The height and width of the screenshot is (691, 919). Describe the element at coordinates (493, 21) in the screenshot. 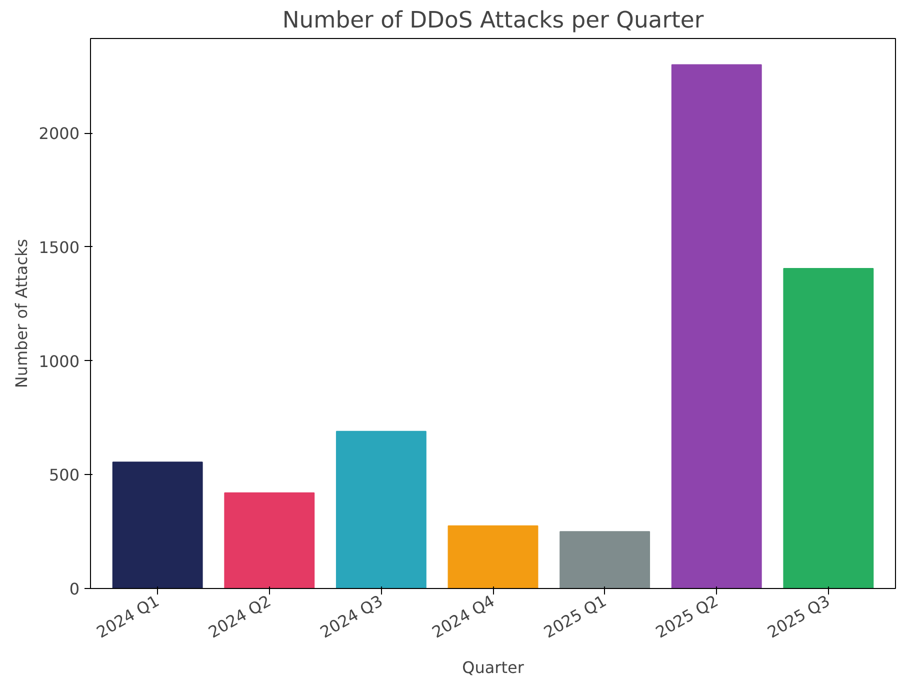

I see `chart-title: Number of DDoS Attacks per Quarter` at that location.